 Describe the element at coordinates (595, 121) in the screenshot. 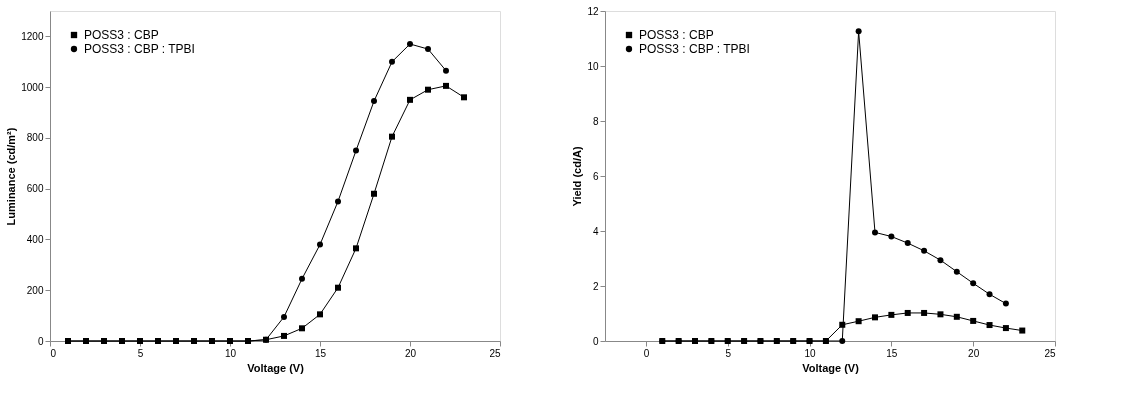

I see `y-tick-label: 8` at that location.